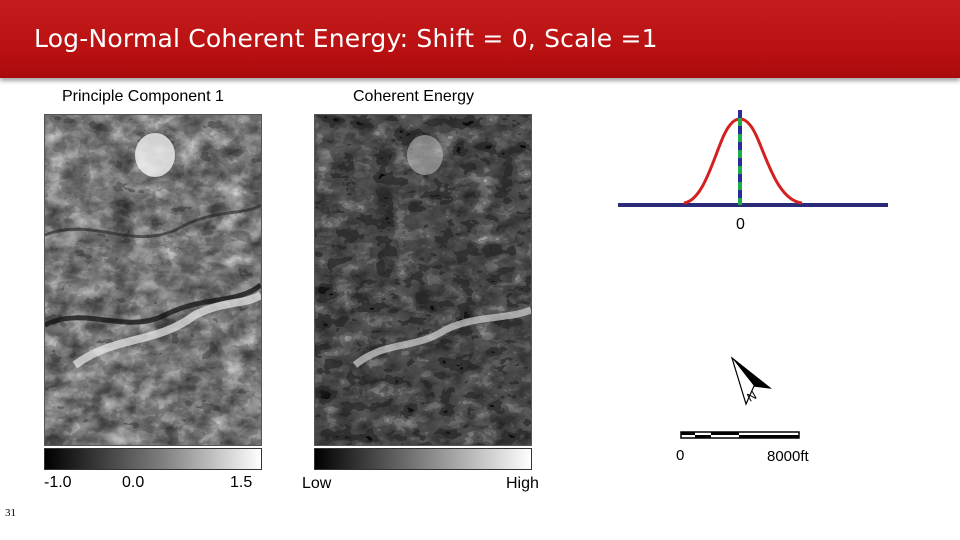  Describe the element at coordinates (423, 459) in the screenshot. I see `right-colorbar` at that location.